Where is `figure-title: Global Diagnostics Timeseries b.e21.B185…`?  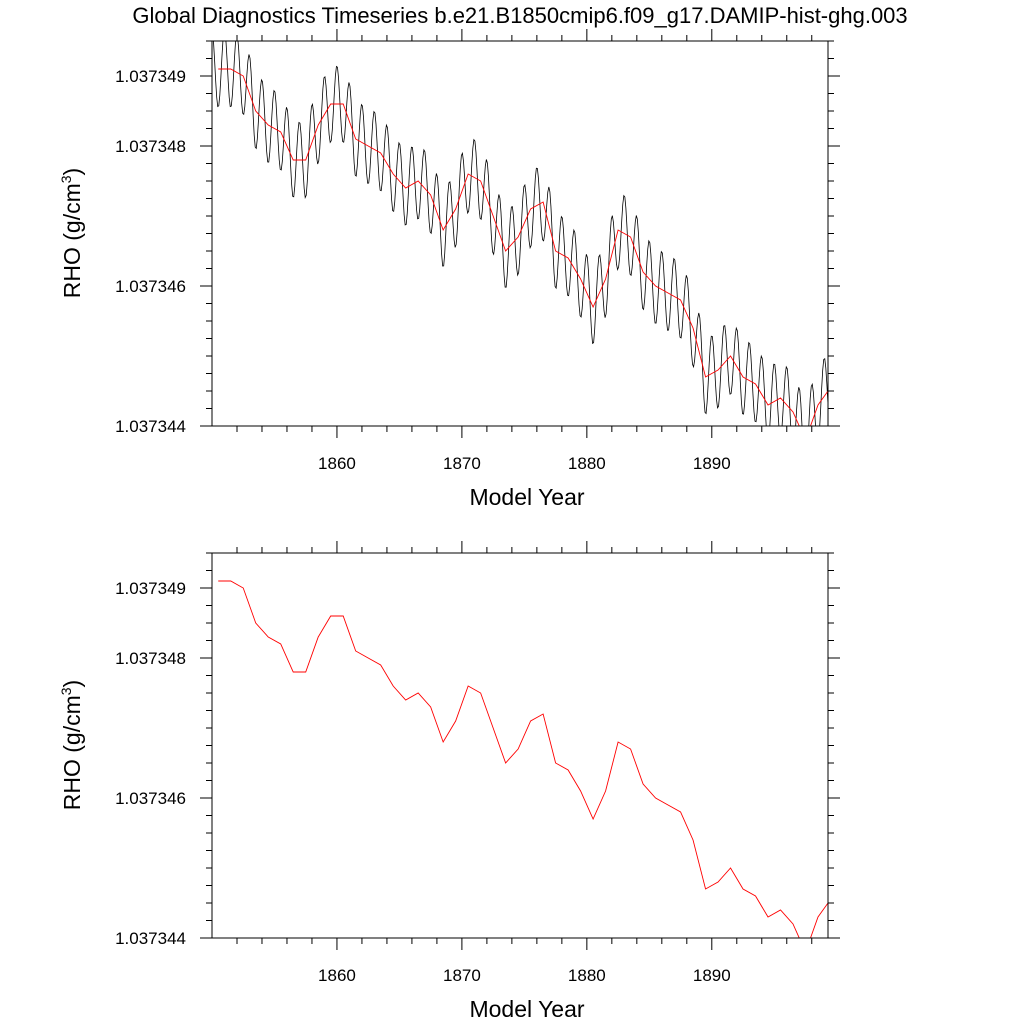 figure-title: Global Diagnostics Timeseries b.e21.B185… is located at coordinates (519, 15).